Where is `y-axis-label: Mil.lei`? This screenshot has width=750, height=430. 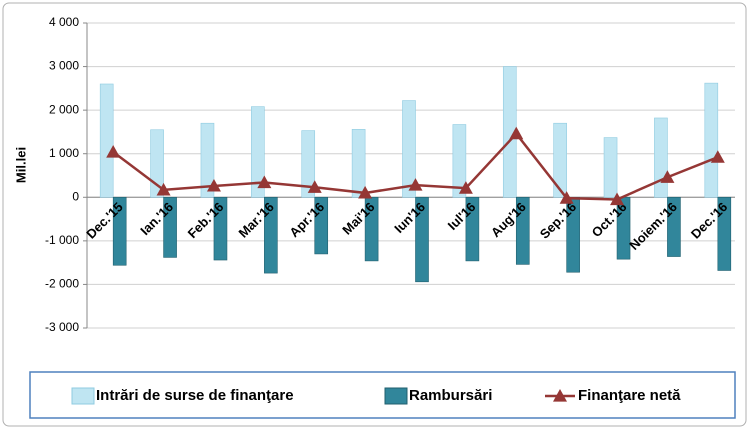 y-axis-label: Mil.lei is located at coordinates (20, 165).